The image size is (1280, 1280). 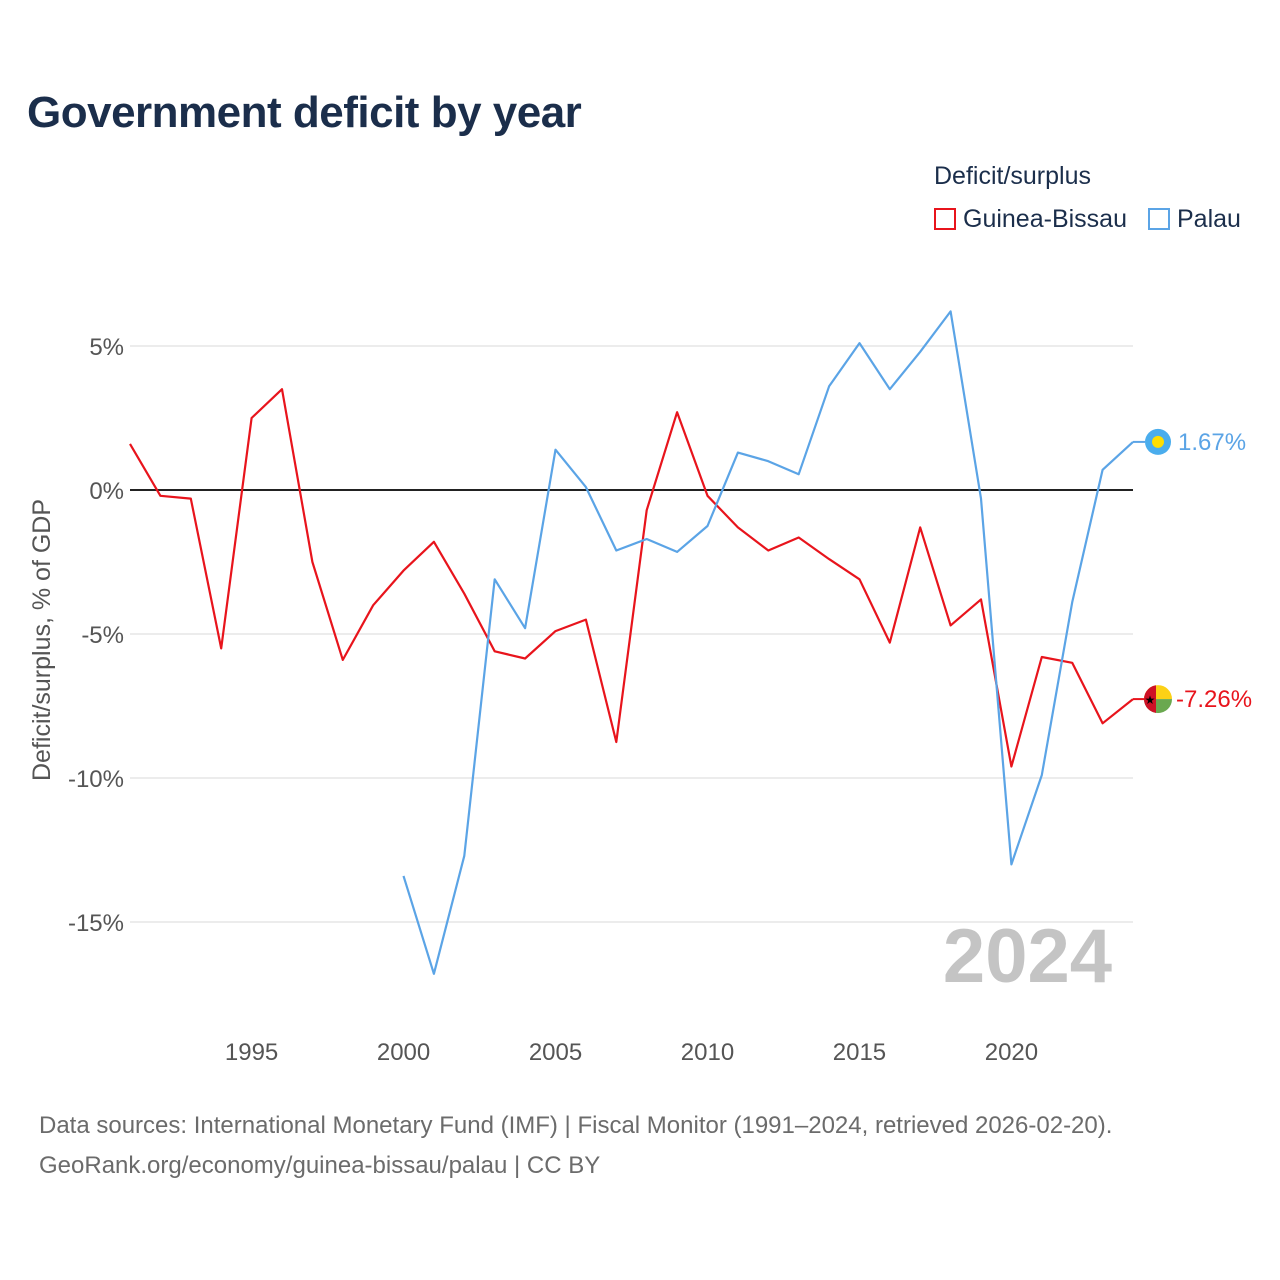 What do you see at coordinates (403, 1052) in the screenshot?
I see `x-tick-label: 2000` at bounding box center [403, 1052].